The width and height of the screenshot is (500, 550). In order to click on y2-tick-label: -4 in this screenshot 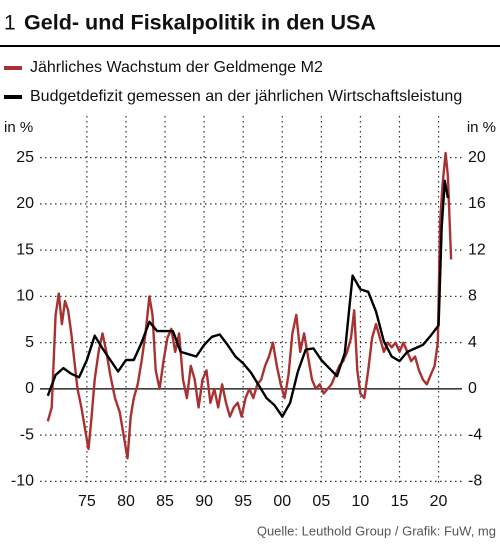, I will do `click(475, 434)`.